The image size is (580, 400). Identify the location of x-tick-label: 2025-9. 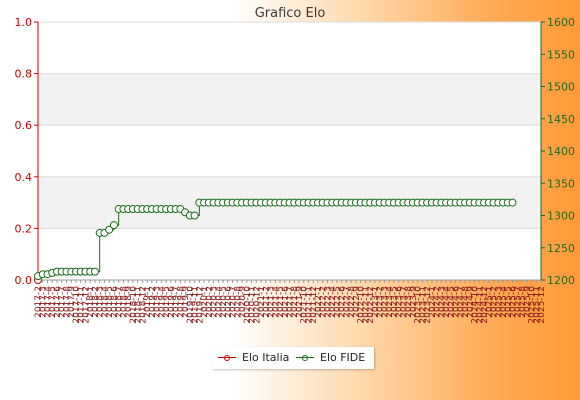
(528, 302).